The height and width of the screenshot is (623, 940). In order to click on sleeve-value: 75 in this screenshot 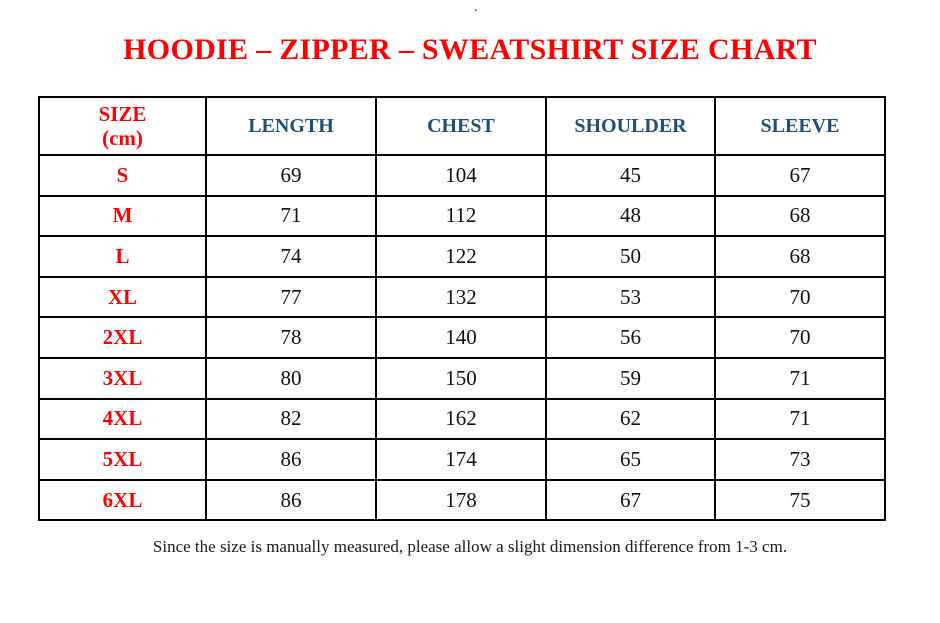, I will do `click(800, 500)`.